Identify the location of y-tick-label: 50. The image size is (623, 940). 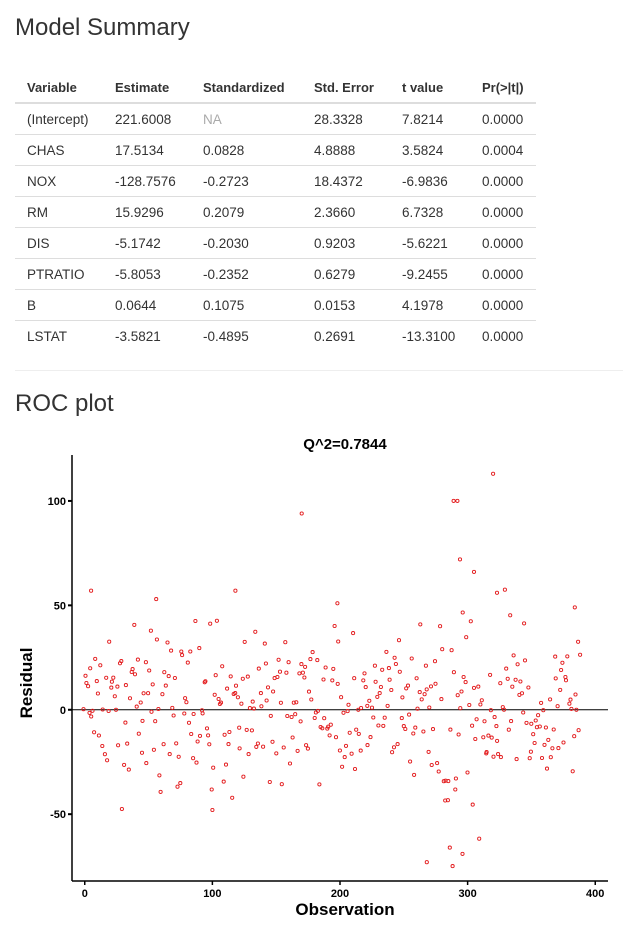
(60, 606).